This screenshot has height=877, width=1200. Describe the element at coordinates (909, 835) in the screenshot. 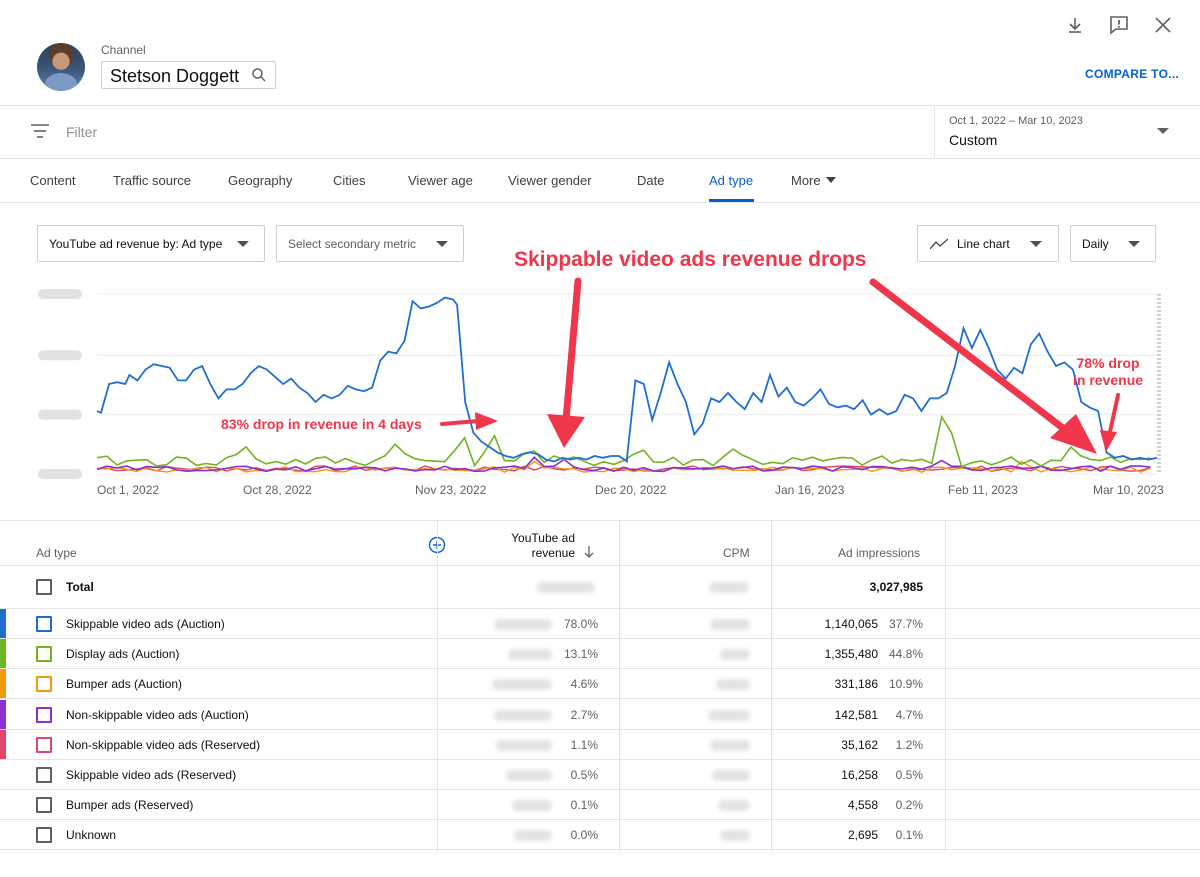

I see `impressions-percent: 0.1%` at that location.